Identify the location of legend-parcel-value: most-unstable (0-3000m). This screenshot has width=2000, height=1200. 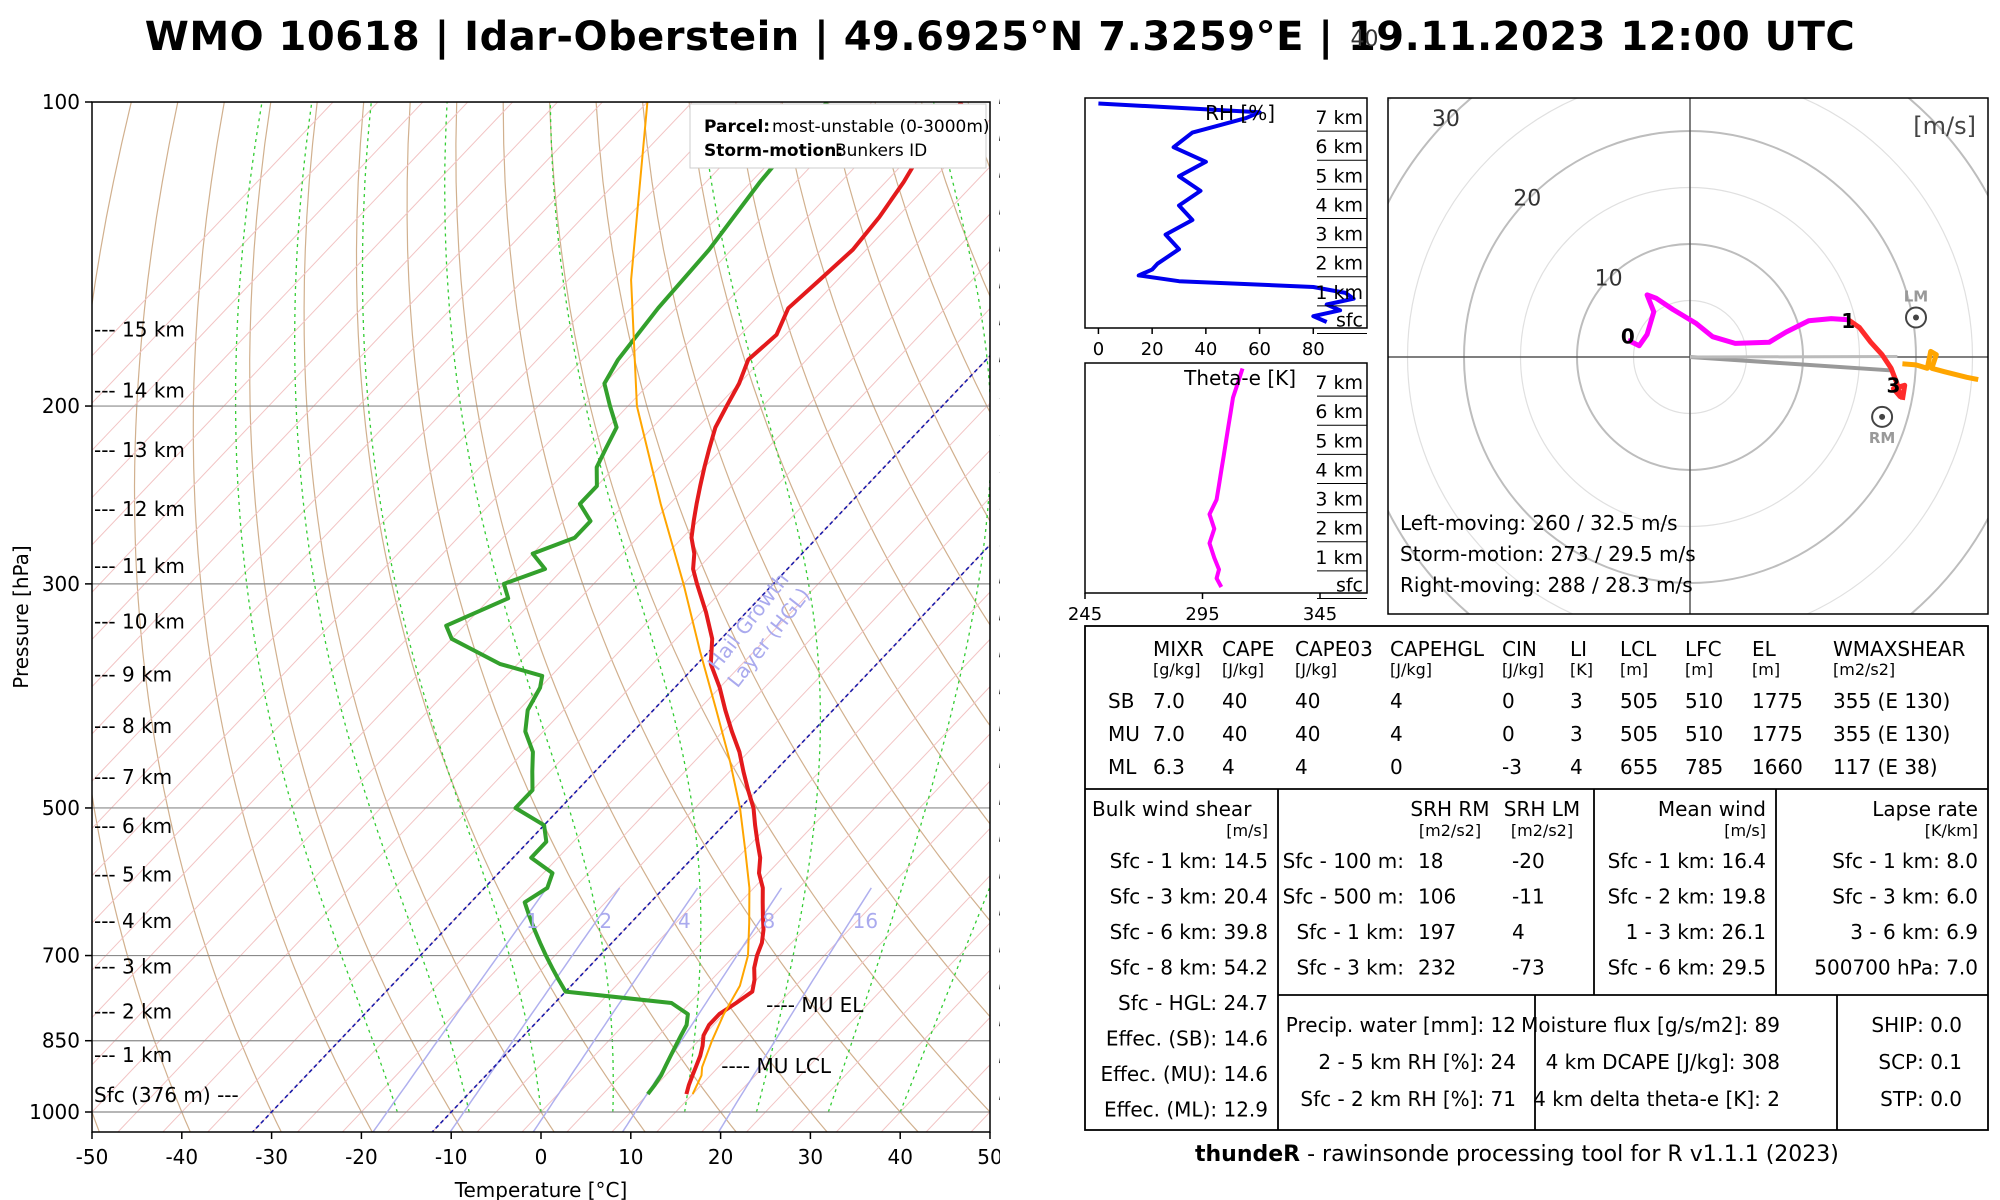
(881, 127).